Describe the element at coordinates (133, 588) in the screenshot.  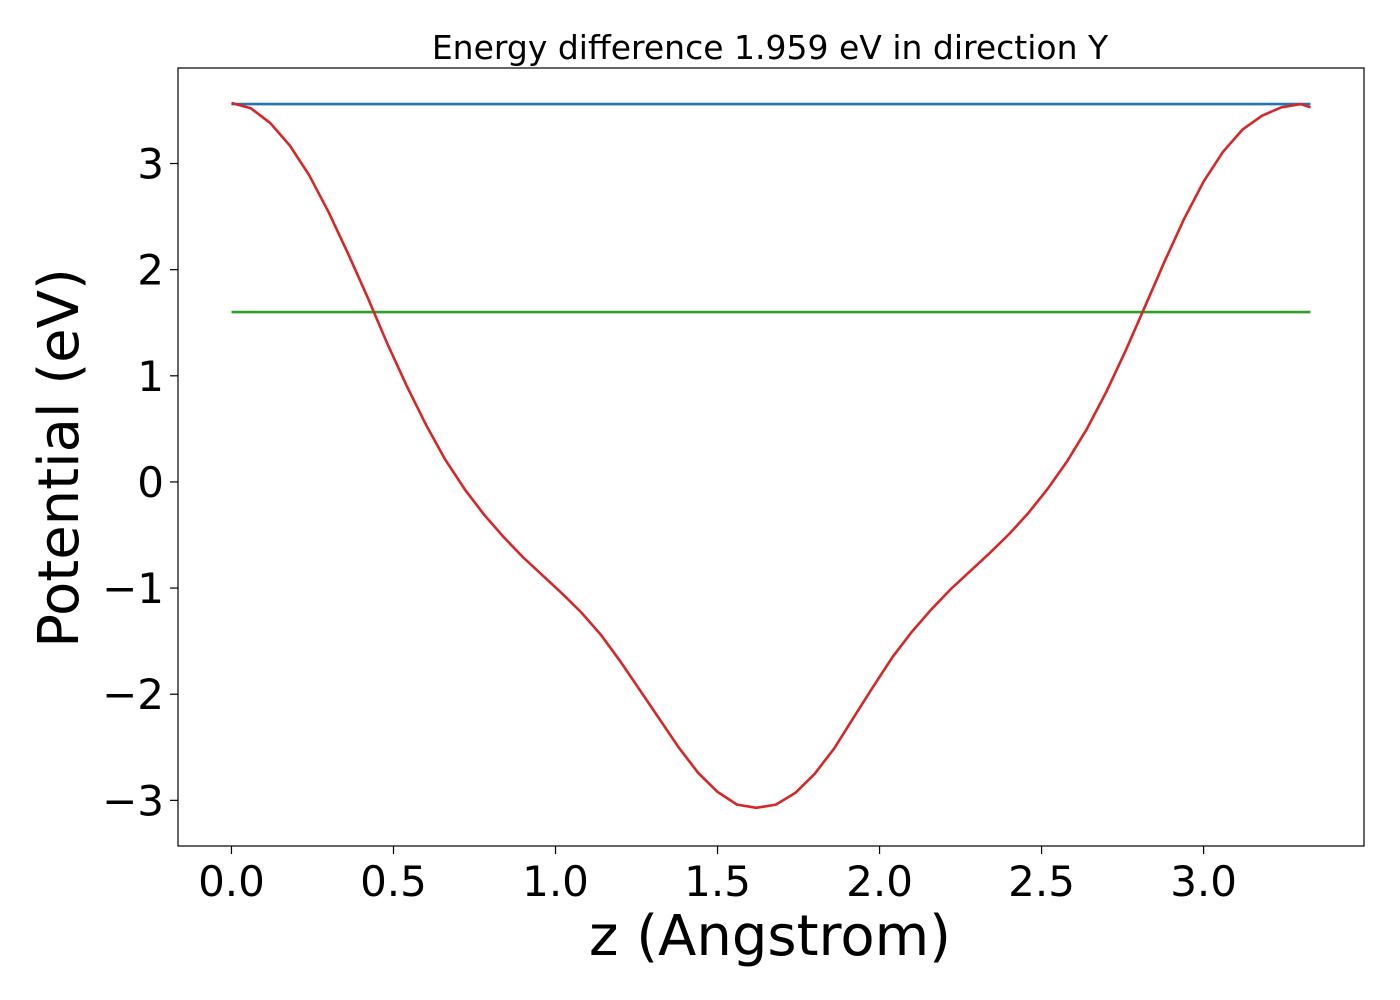
I see `y-tick-label: −1` at that location.